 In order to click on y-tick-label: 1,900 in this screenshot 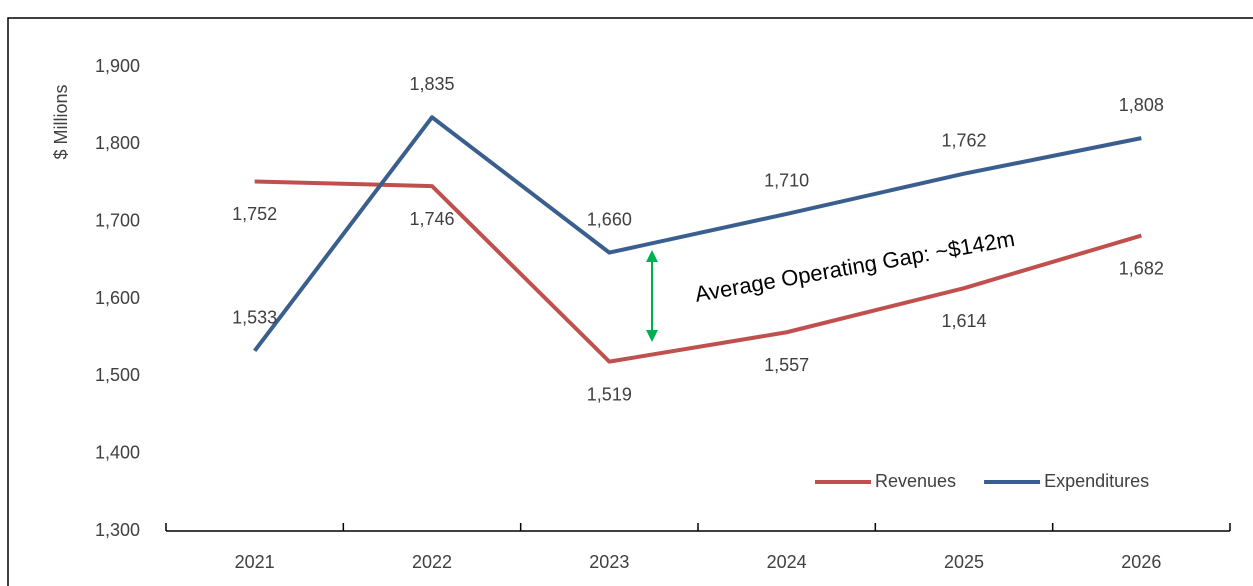, I will do `click(117, 66)`.